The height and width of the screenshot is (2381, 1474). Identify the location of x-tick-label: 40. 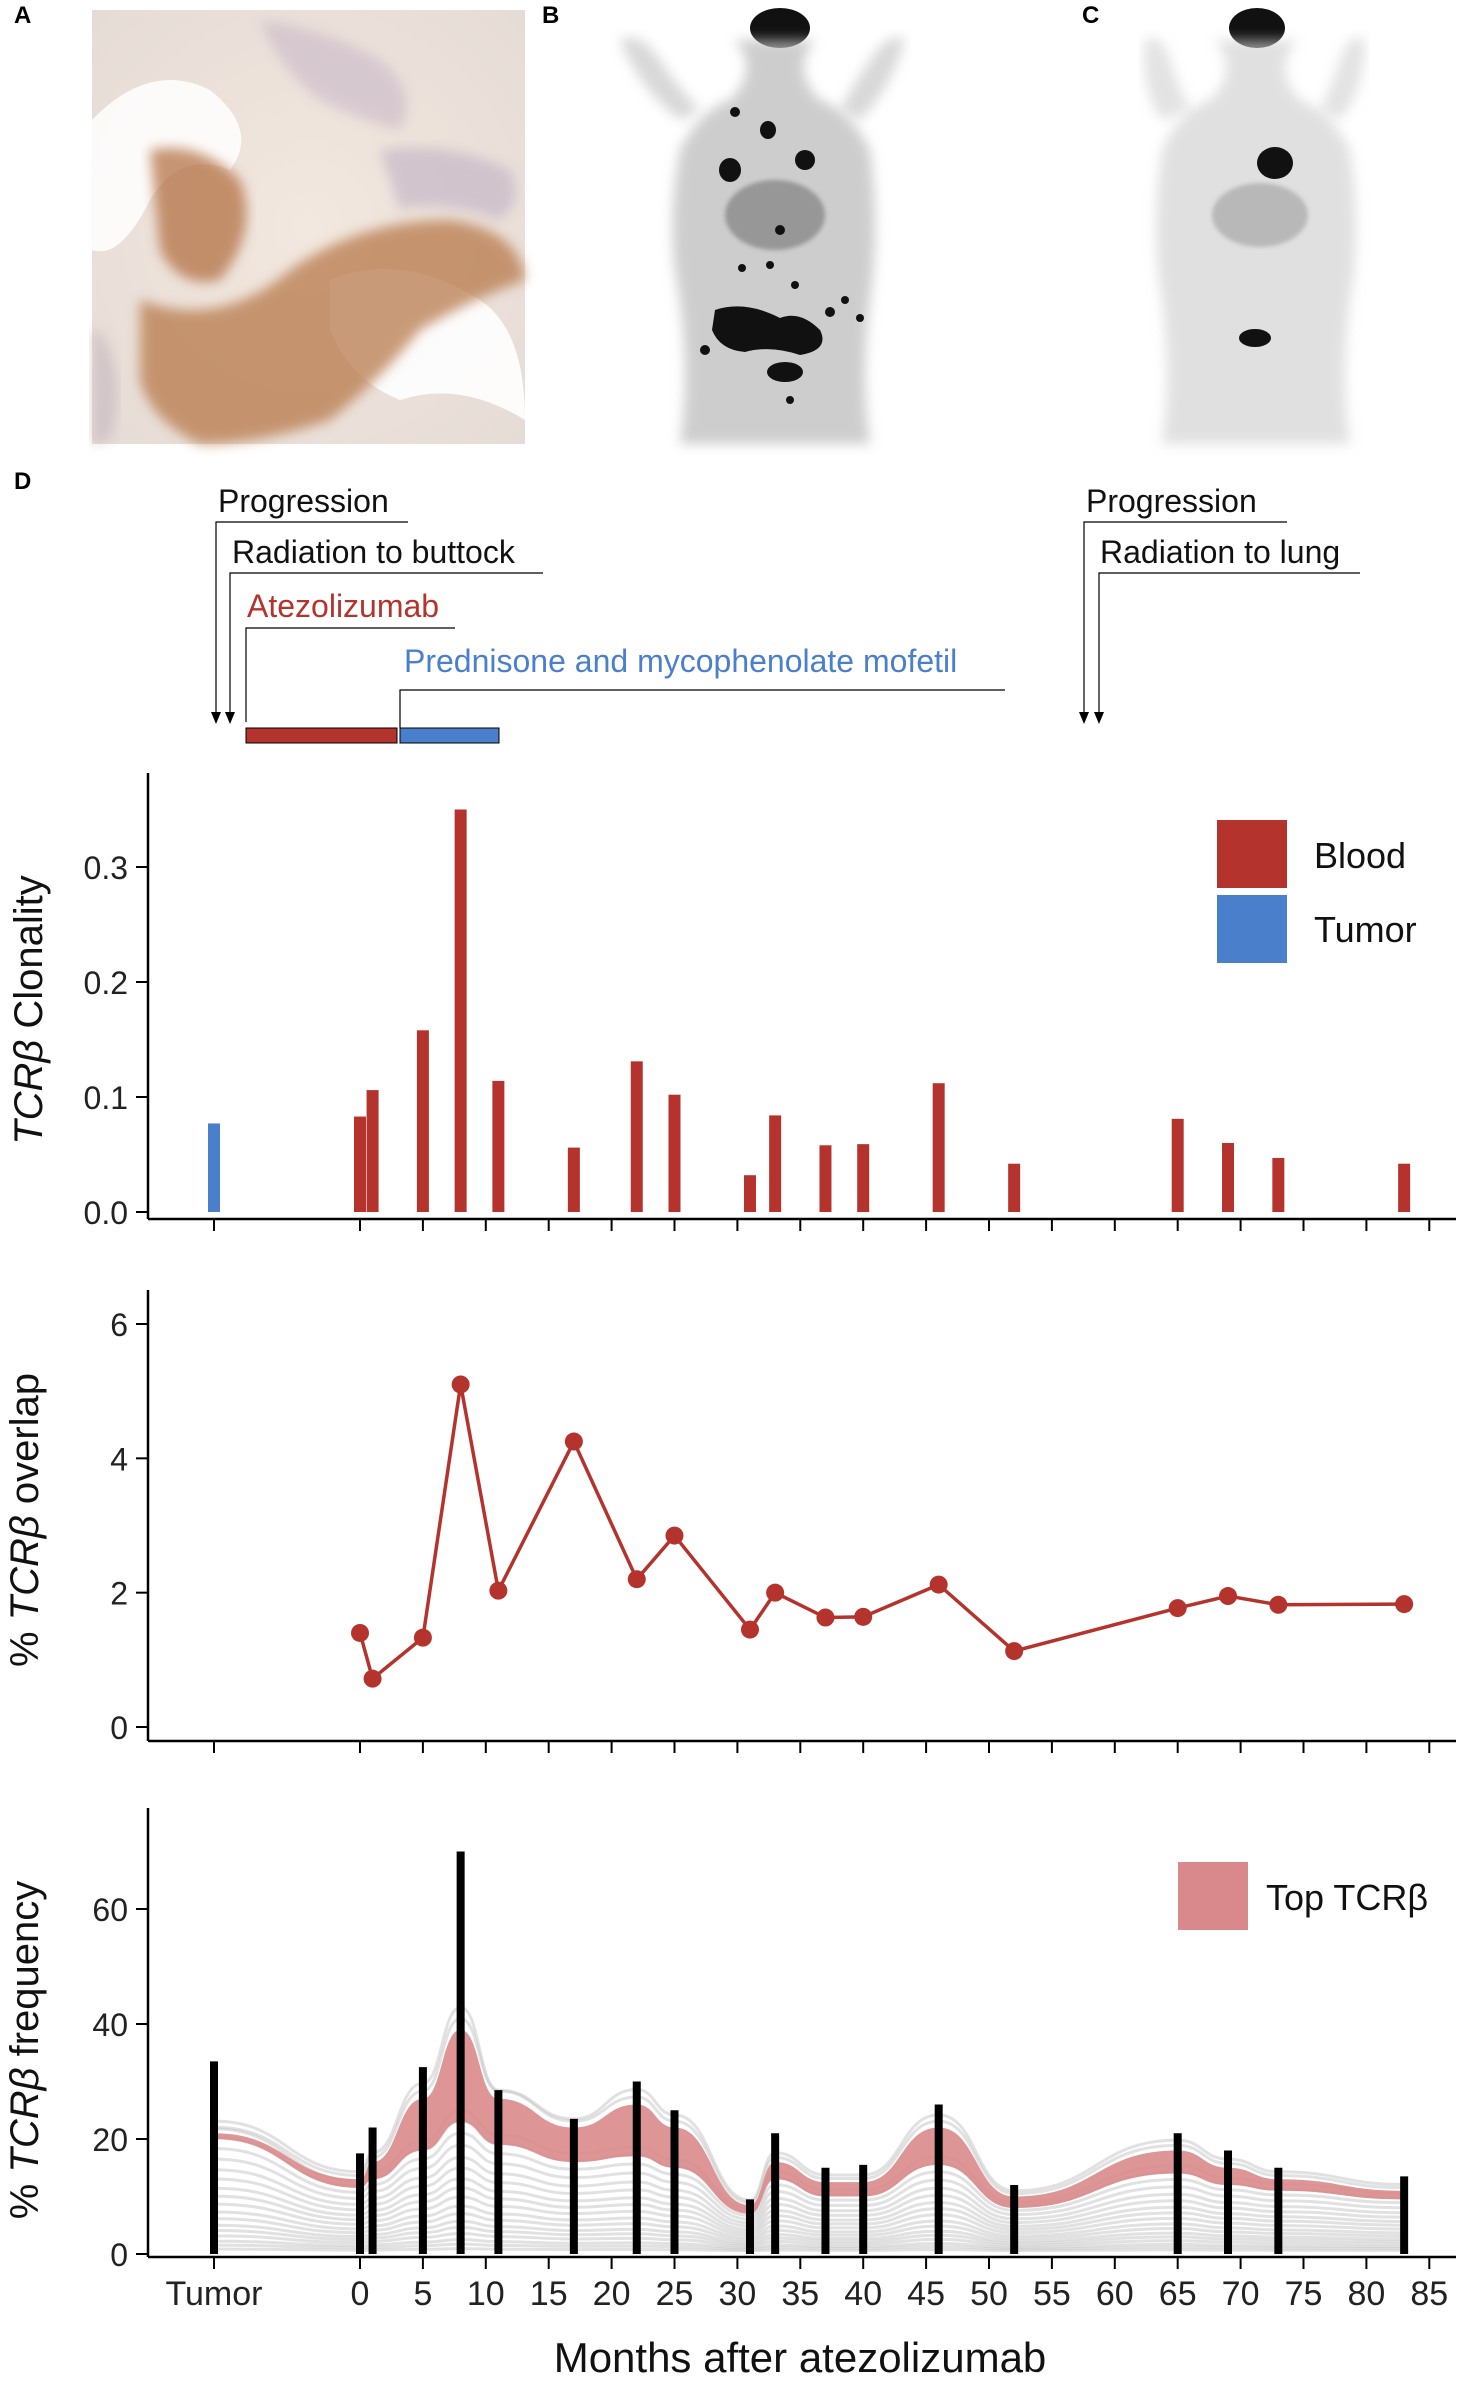
(863, 2294).